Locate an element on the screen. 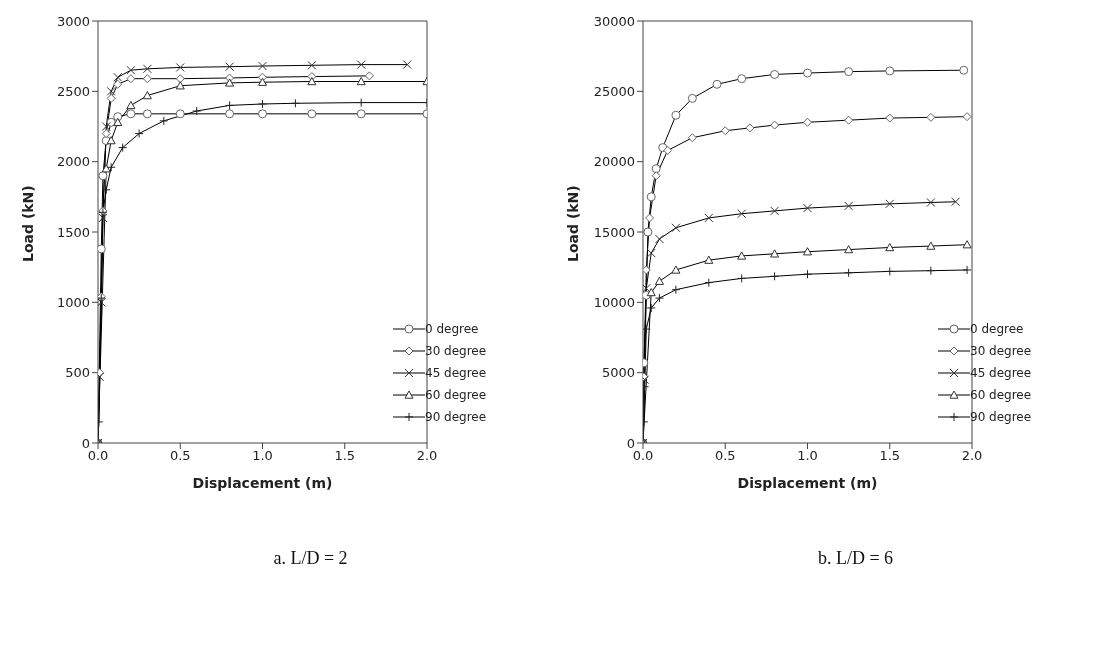  text: b. L/D = 6 is located at coordinates (855, 558).